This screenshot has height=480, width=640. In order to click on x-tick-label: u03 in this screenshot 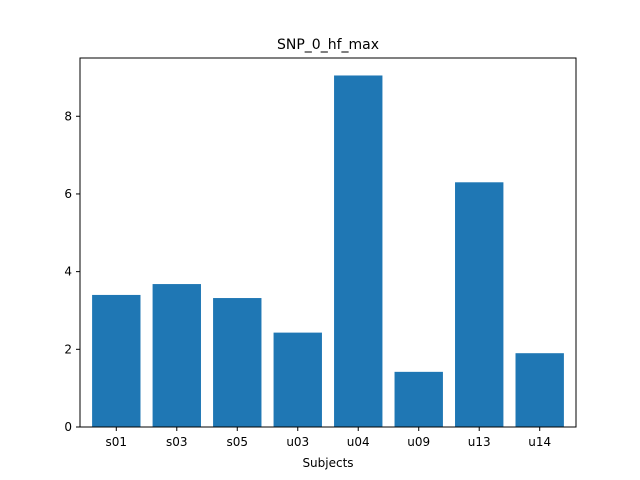, I will do `click(297, 442)`.